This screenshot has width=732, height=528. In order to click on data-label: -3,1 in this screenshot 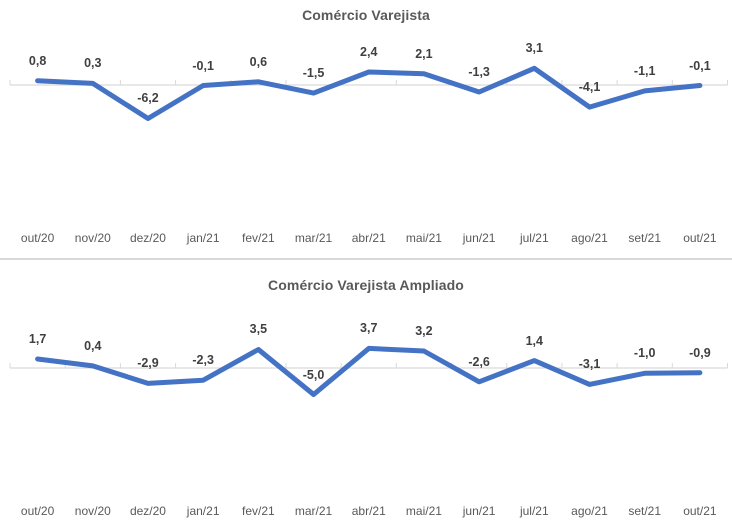, I will do `click(589, 364)`.